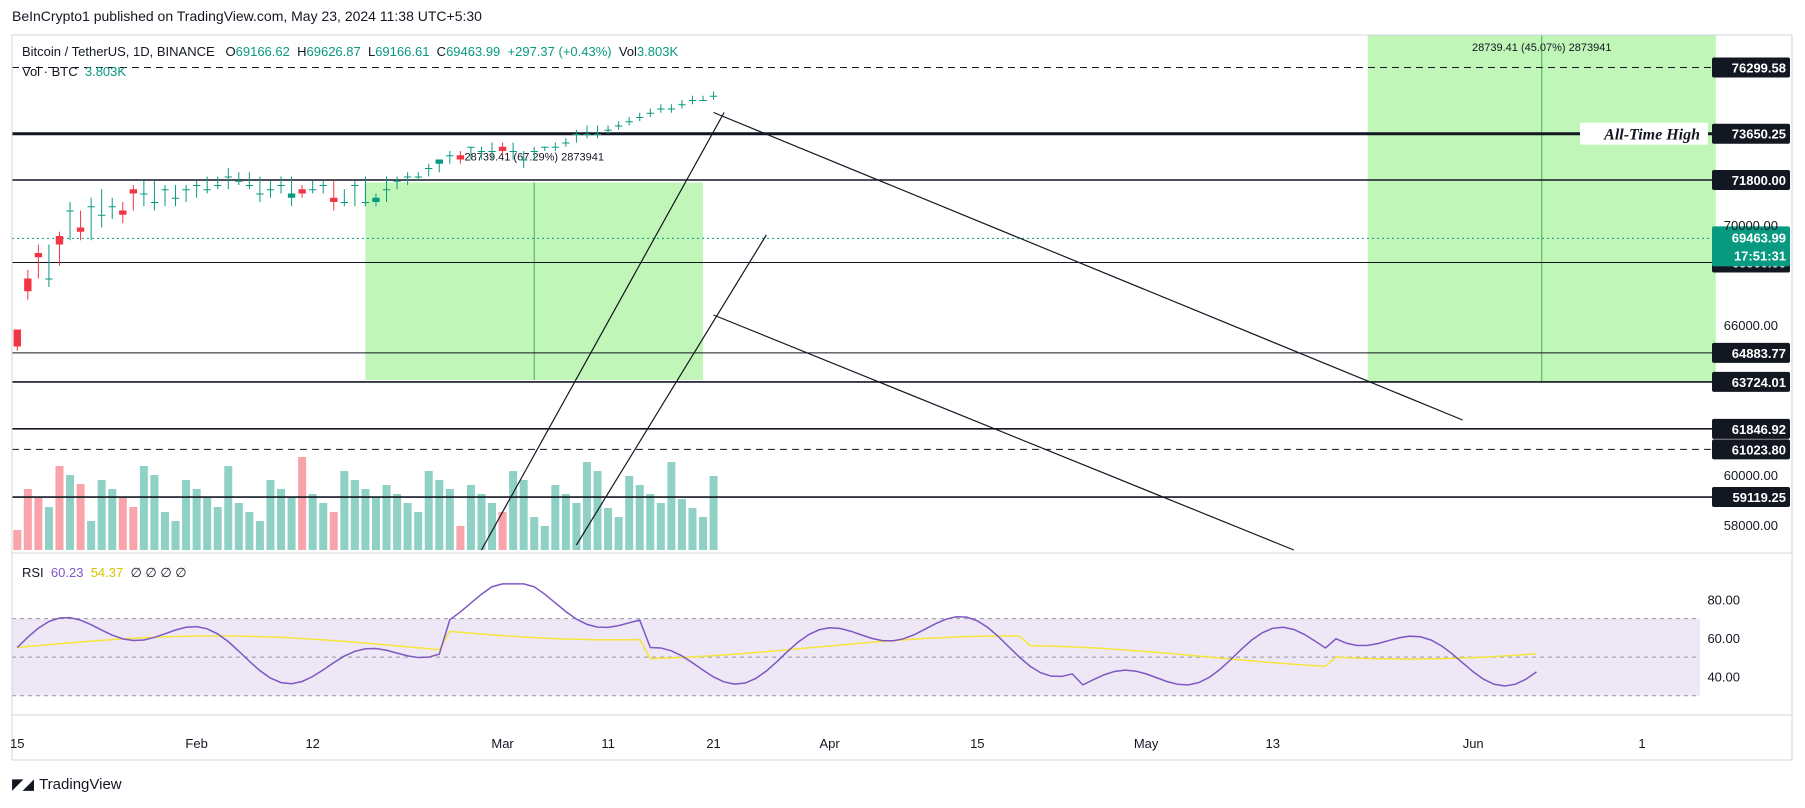 This screenshot has height=808, width=1805. What do you see at coordinates (1759, 180) in the screenshot?
I see `level-label-2: 71800.00` at bounding box center [1759, 180].